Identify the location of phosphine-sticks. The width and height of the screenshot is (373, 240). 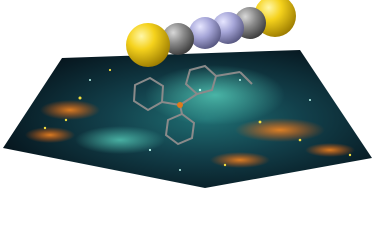
(192, 105).